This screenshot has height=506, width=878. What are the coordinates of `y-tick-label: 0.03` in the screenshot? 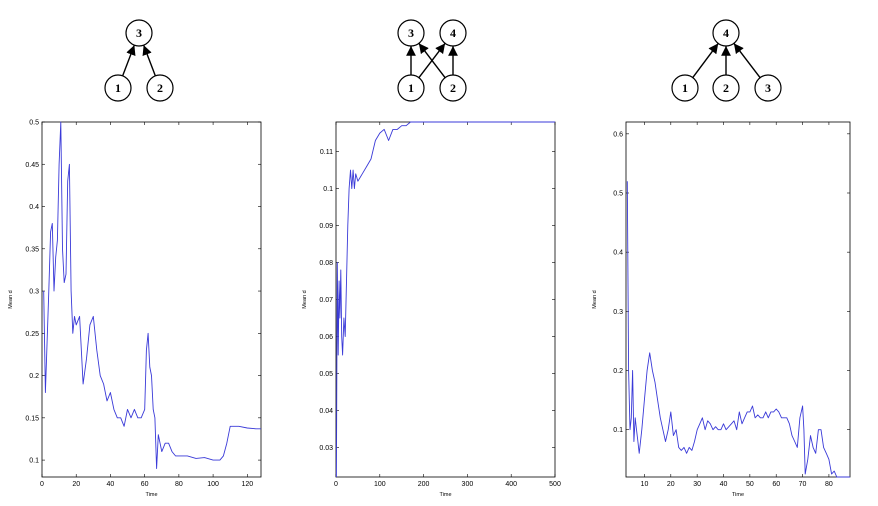 It's located at (326, 448).